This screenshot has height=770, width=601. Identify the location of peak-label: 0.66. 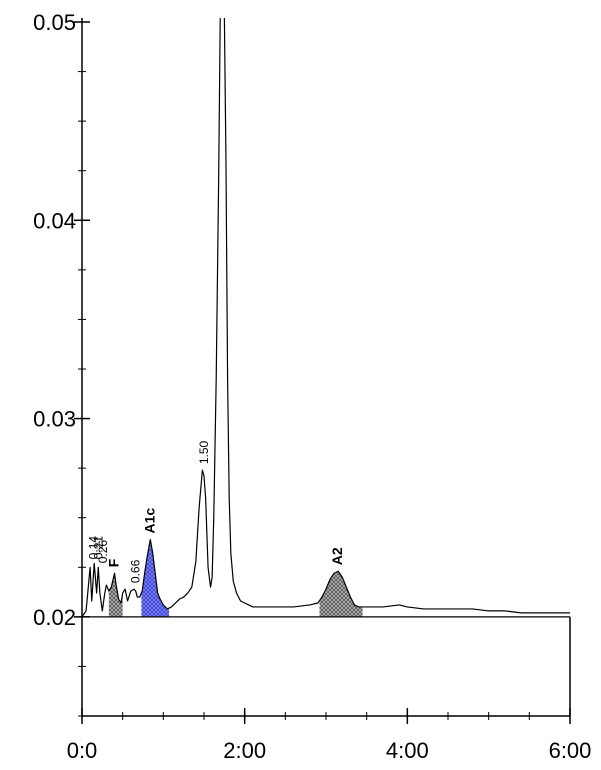
(136, 571).